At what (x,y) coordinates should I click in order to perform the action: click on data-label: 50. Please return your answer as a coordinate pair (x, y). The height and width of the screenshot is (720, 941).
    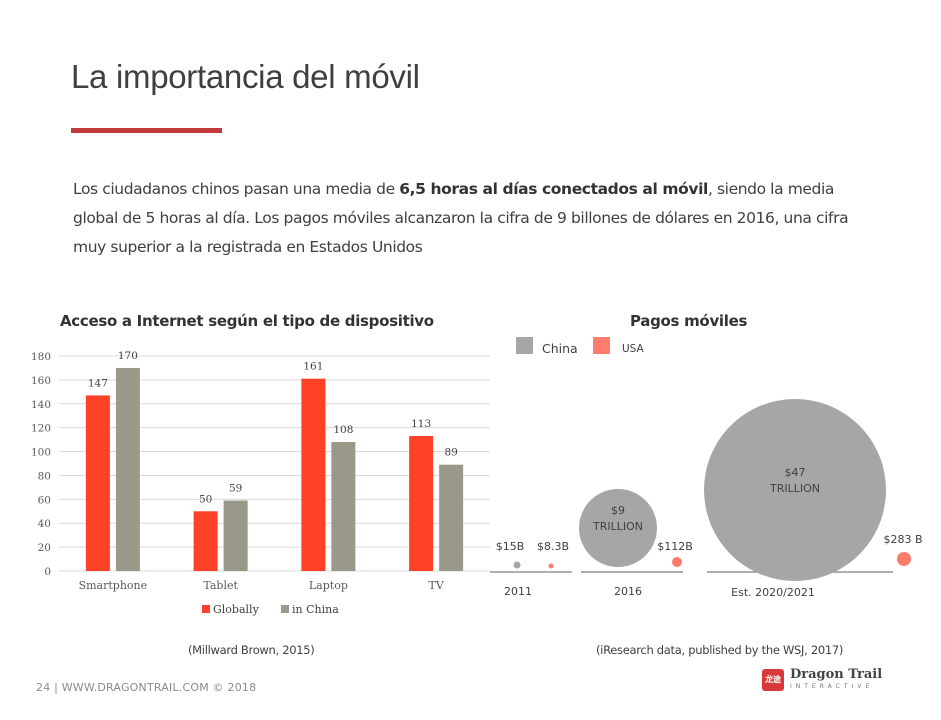
    Looking at the image, I should click on (205, 499).